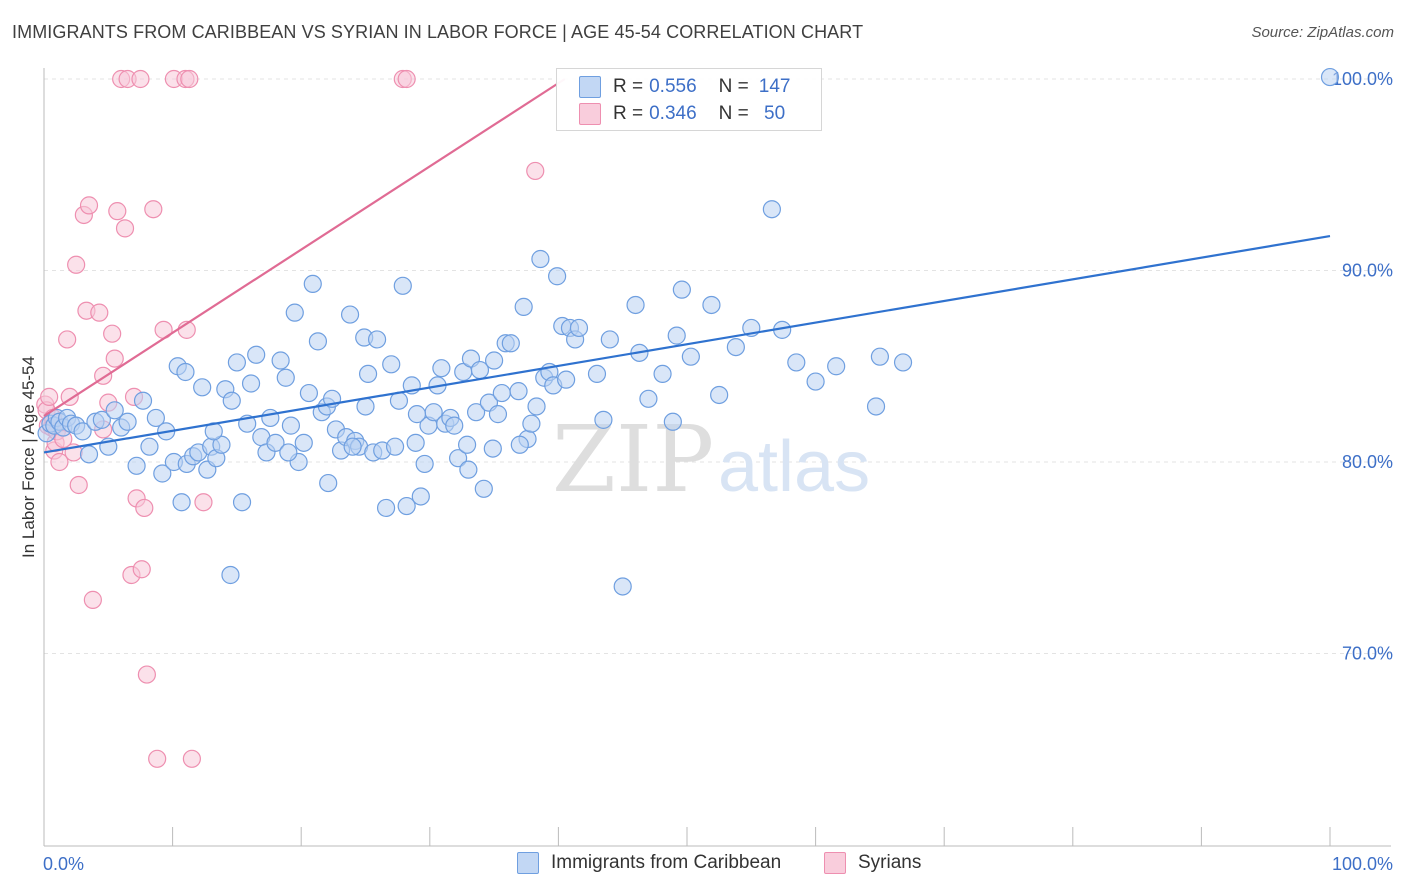 Image resolution: width=1406 pixels, height=892 pixels. Describe the element at coordinates (590, 114) in the screenshot. I see `legend-swatch-pink` at that location.